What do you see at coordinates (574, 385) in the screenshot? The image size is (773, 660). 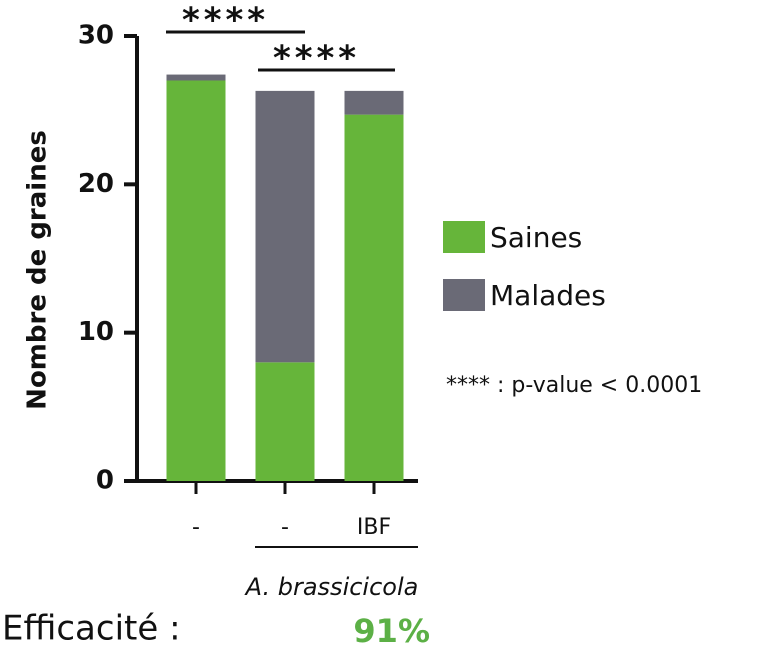 I see `note: **** : p-value < 0.0001` at bounding box center [574, 385].